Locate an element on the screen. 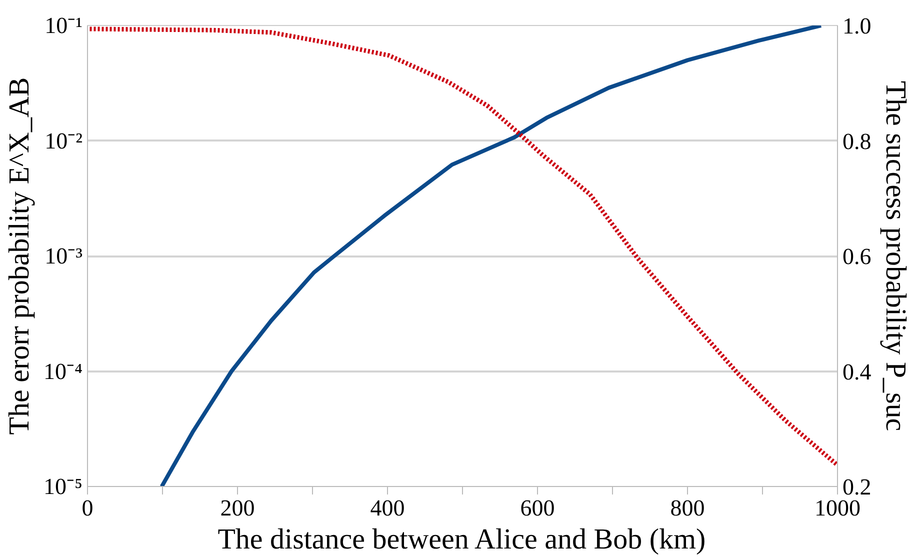 Image resolution: width=914 pixels, height=558 pixels. y2-tick-label: 0.8 is located at coordinates (857, 141).